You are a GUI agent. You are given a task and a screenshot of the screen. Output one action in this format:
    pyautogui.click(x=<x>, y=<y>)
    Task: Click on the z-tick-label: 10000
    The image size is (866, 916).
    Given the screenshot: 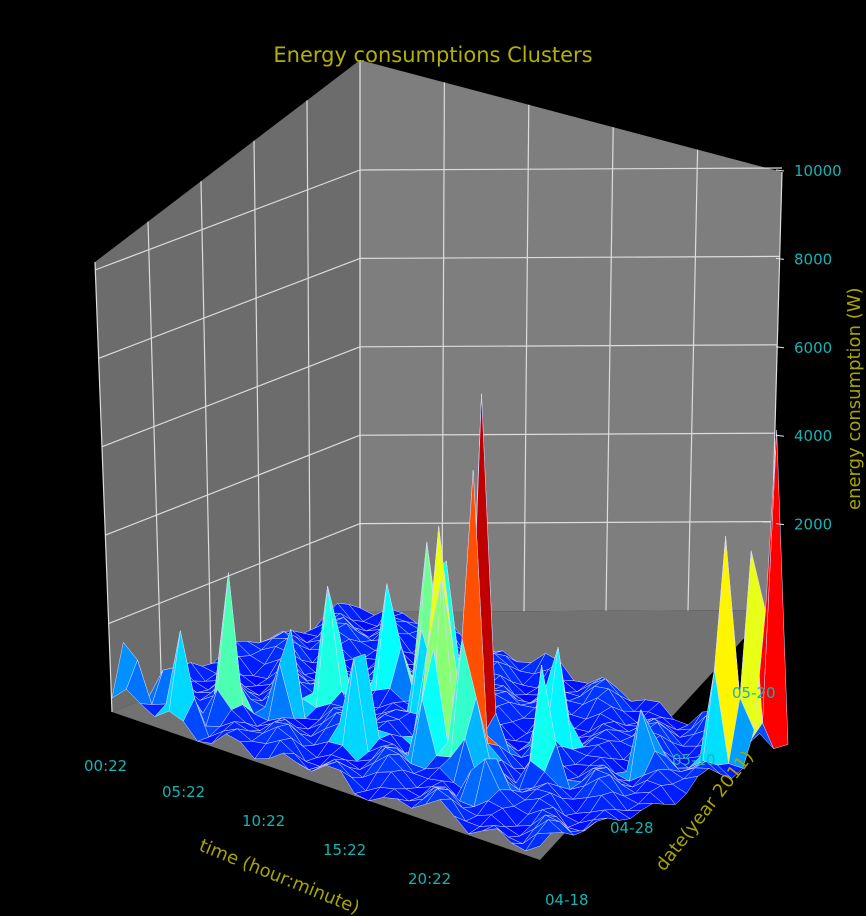 What is the action you would take?
    pyautogui.click(x=818, y=171)
    